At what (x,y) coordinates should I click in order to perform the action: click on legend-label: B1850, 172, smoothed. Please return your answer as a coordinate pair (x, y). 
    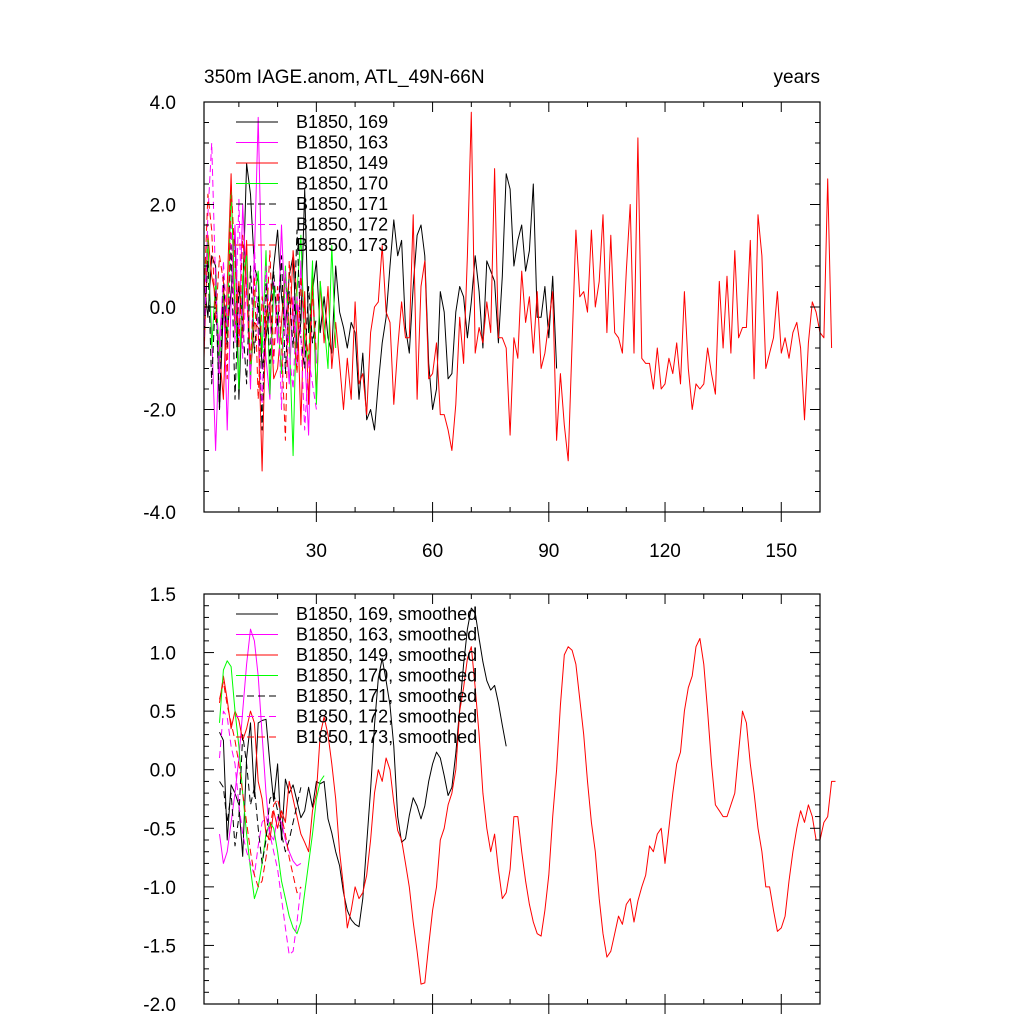
    Looking at the image, I should click on (386, 717).